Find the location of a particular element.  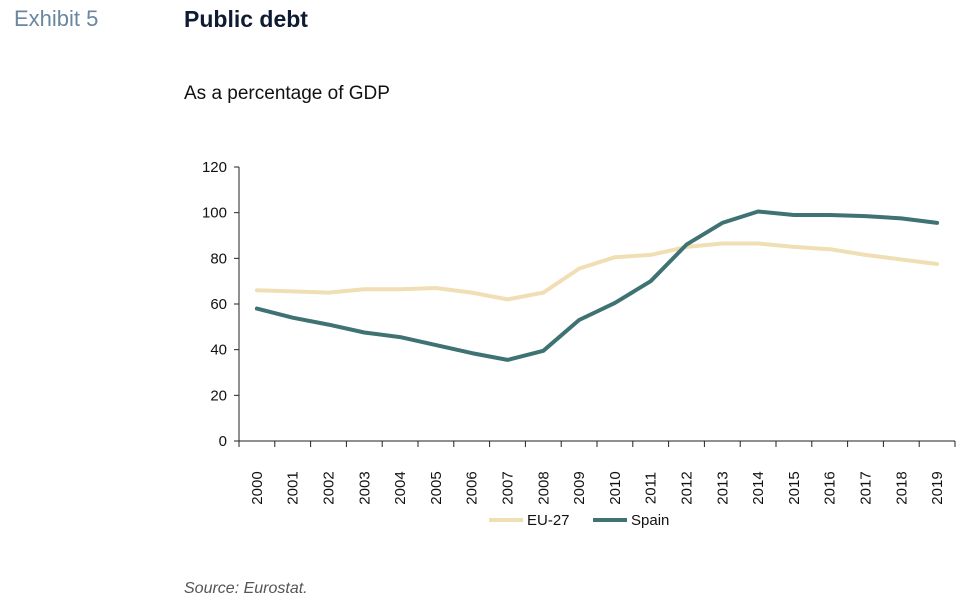

y-tick-label: 40 is located at coordinates (218, 350).